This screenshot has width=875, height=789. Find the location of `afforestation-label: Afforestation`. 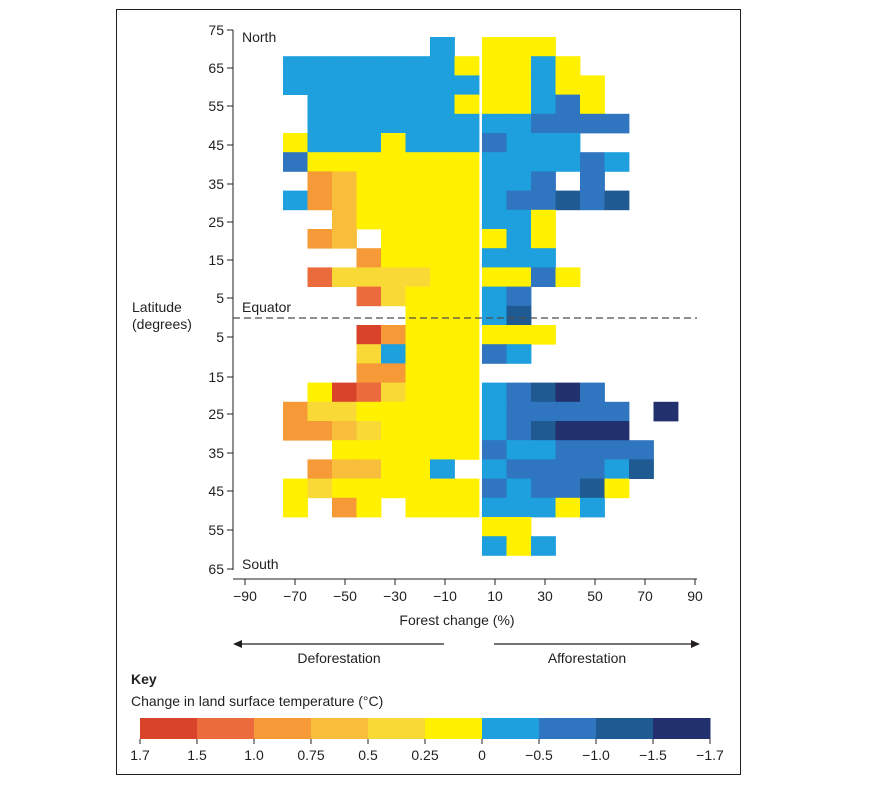

afforestation-label: Afforestation is located at coordinates (587, 658).